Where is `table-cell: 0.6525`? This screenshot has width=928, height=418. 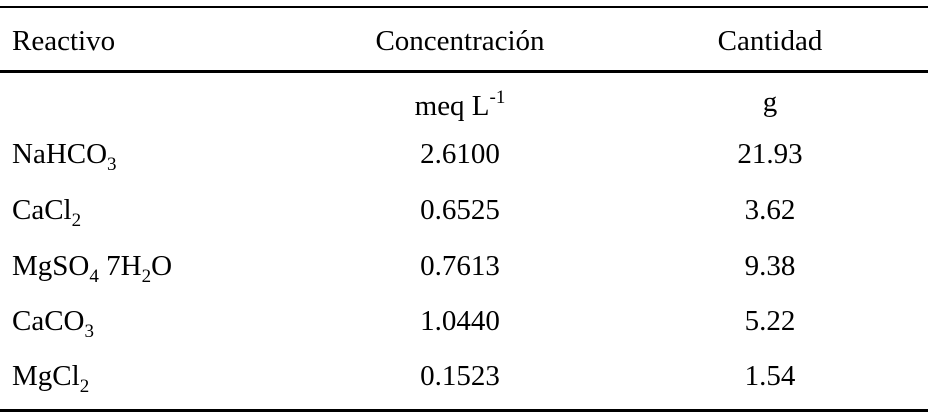 table-cell: 0.6525 is located at coordinates (460, 210).